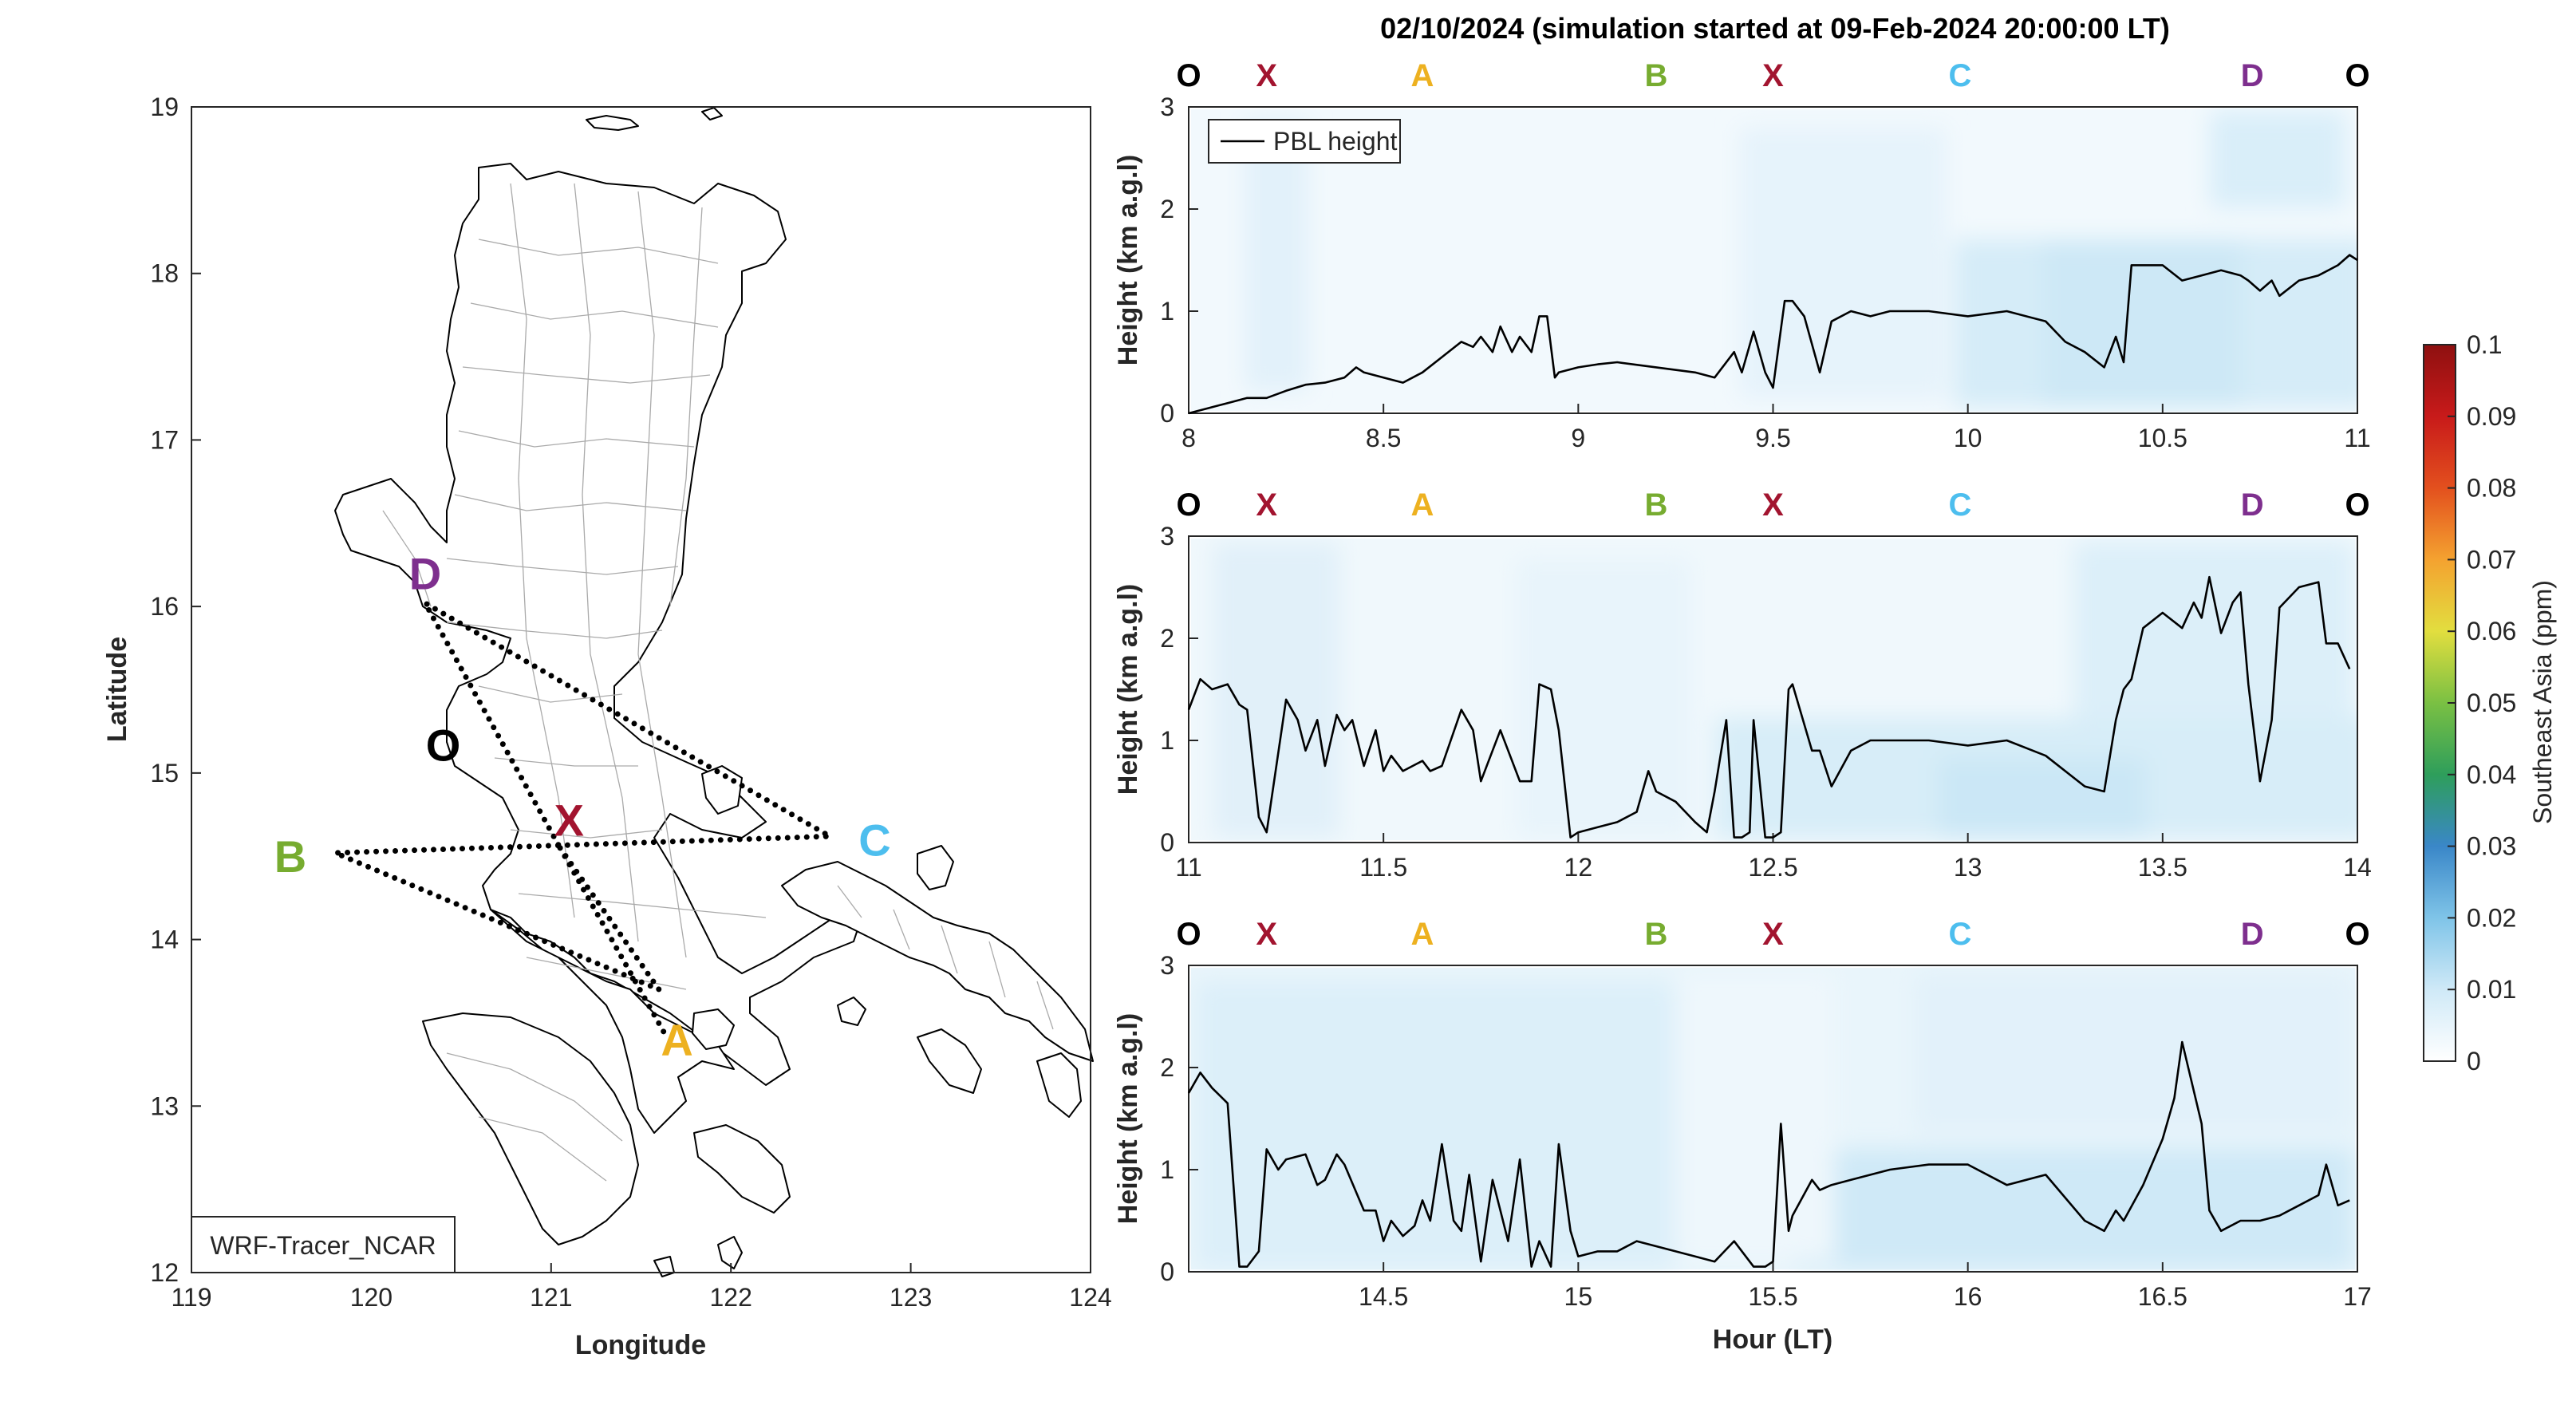  I want to click on route-path-extra, so click(614, 944).